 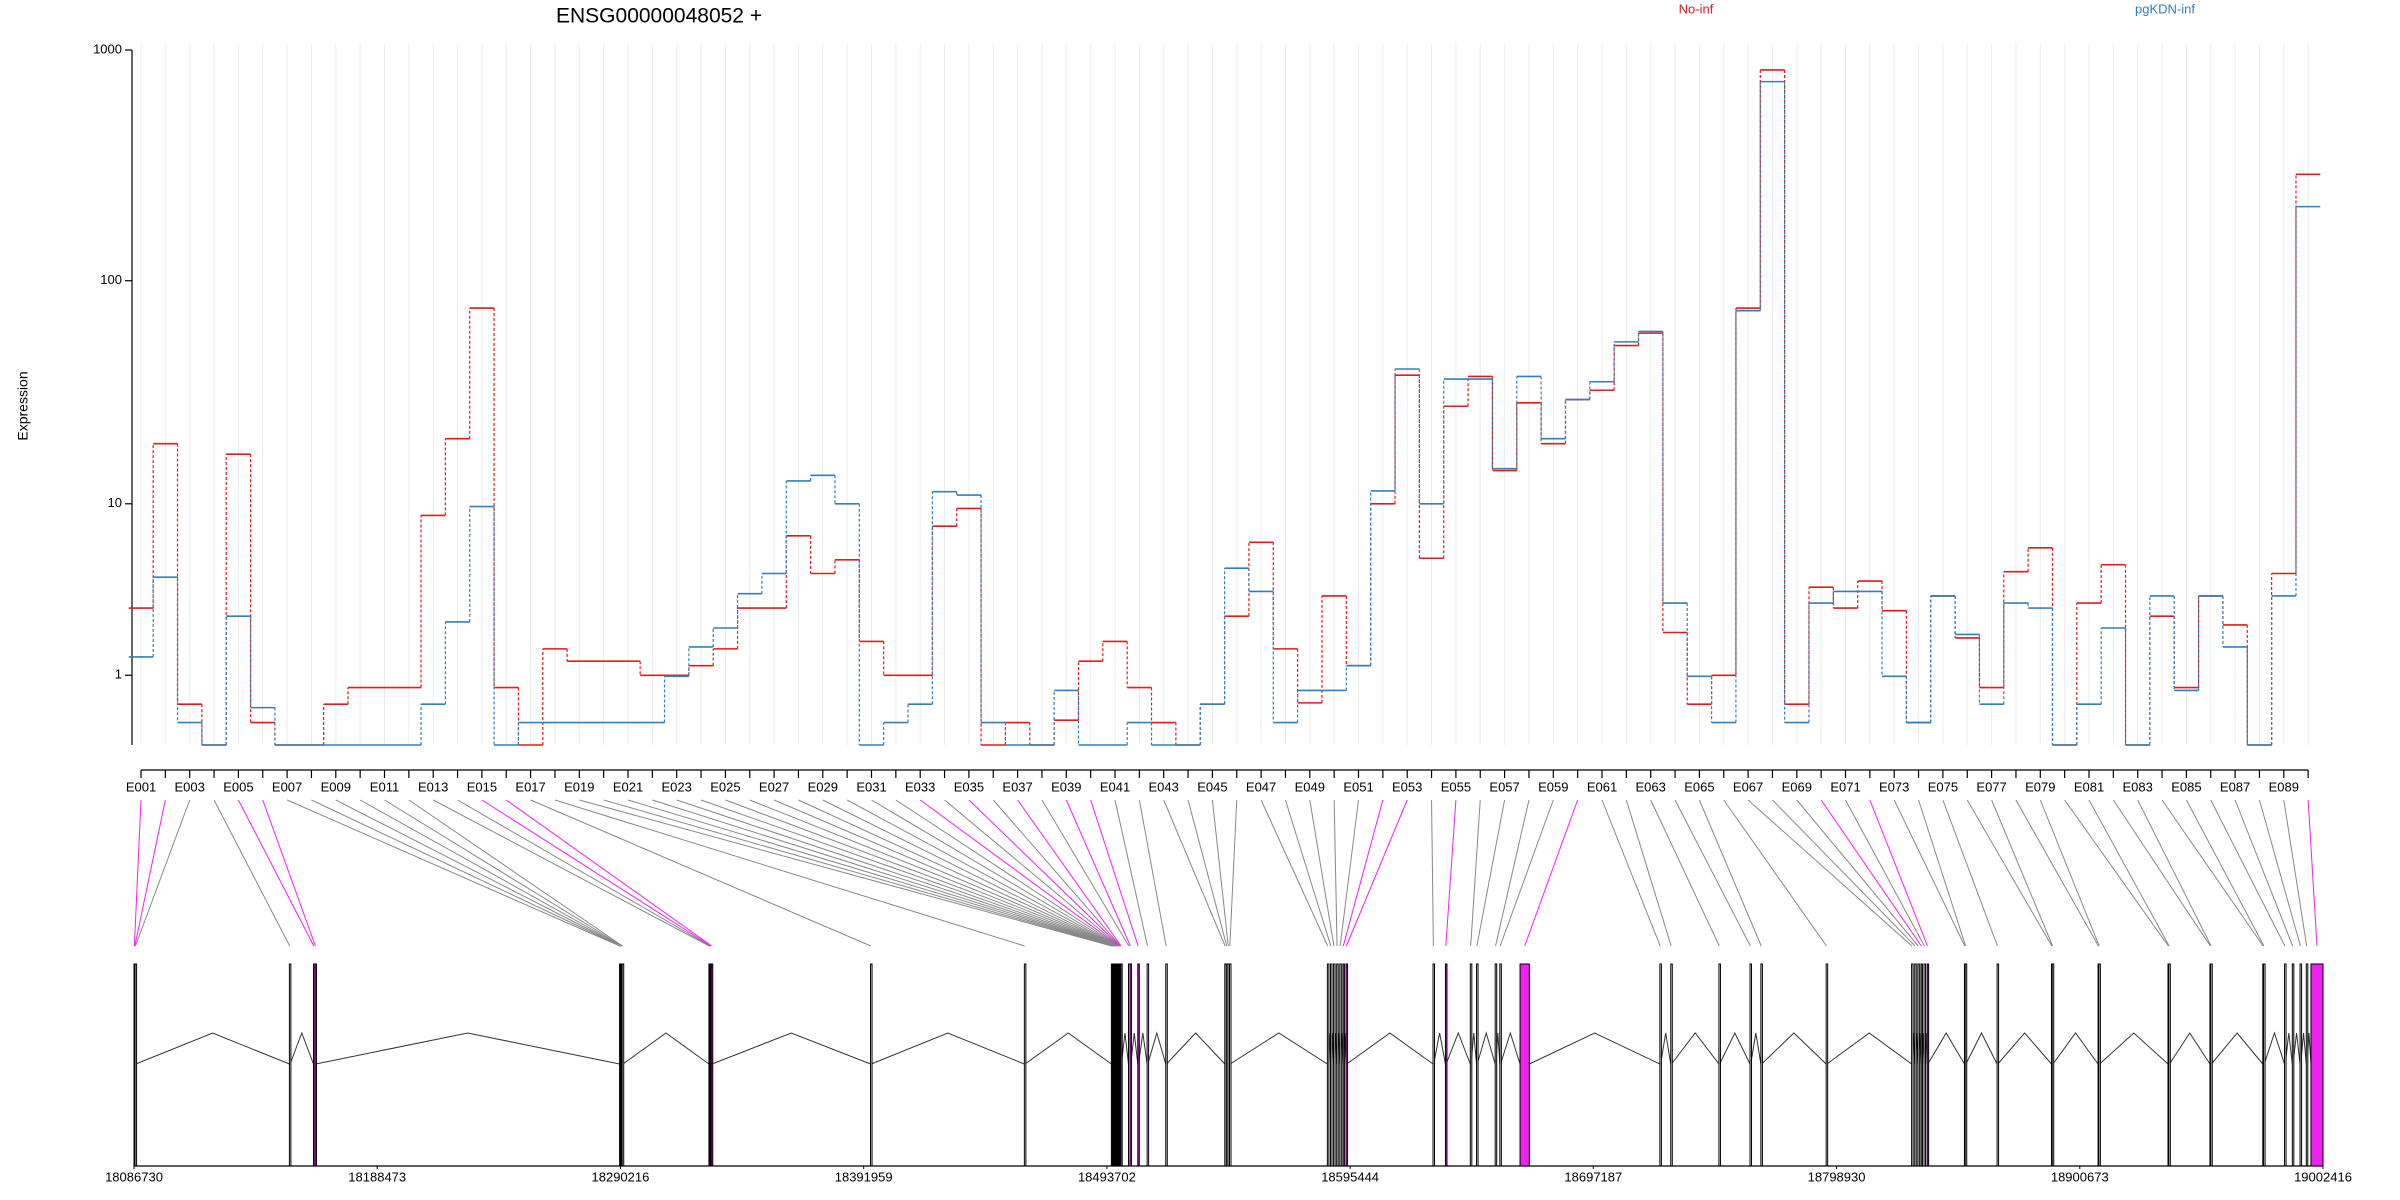 I want to click on x-tick-label: E069, so click(x=1797, y=786).